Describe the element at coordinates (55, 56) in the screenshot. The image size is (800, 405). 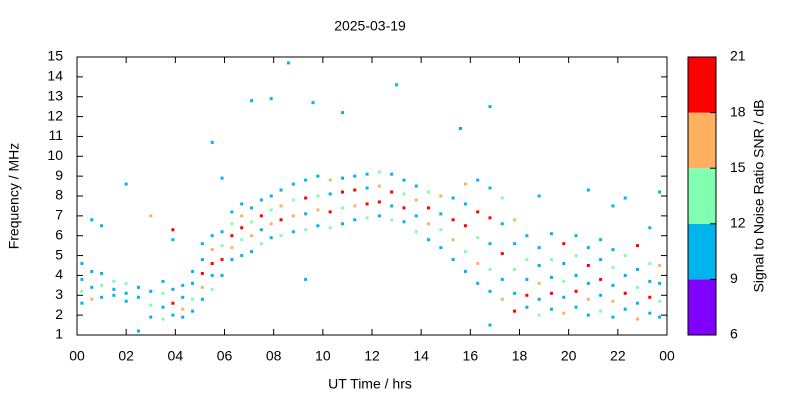
I see `y-tick-label: 15` at that location.